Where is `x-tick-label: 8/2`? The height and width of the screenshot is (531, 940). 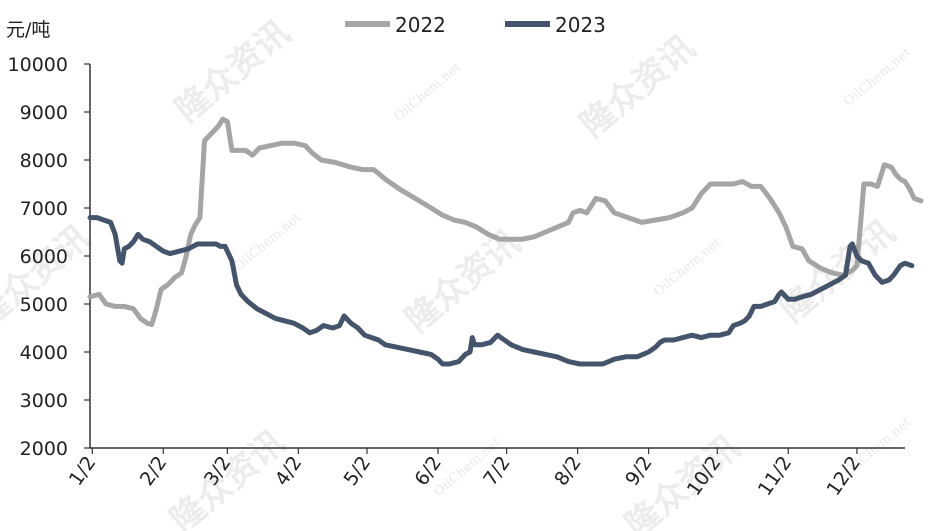 x-tick-label: 8/2 is located at coordinates (568, 471).